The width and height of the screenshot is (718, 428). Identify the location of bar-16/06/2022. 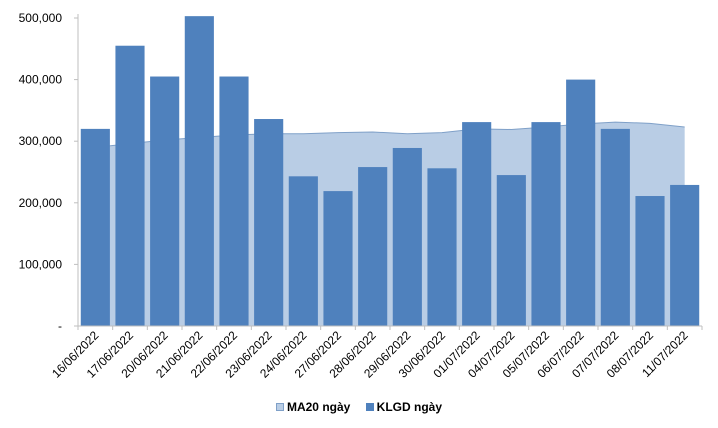
(95, 227).